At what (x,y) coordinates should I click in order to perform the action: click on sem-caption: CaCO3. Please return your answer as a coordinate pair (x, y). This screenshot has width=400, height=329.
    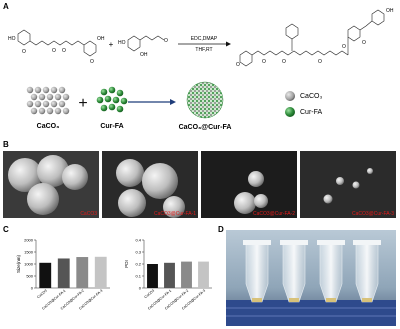
    Looking at the image, I should click on (88, 214).